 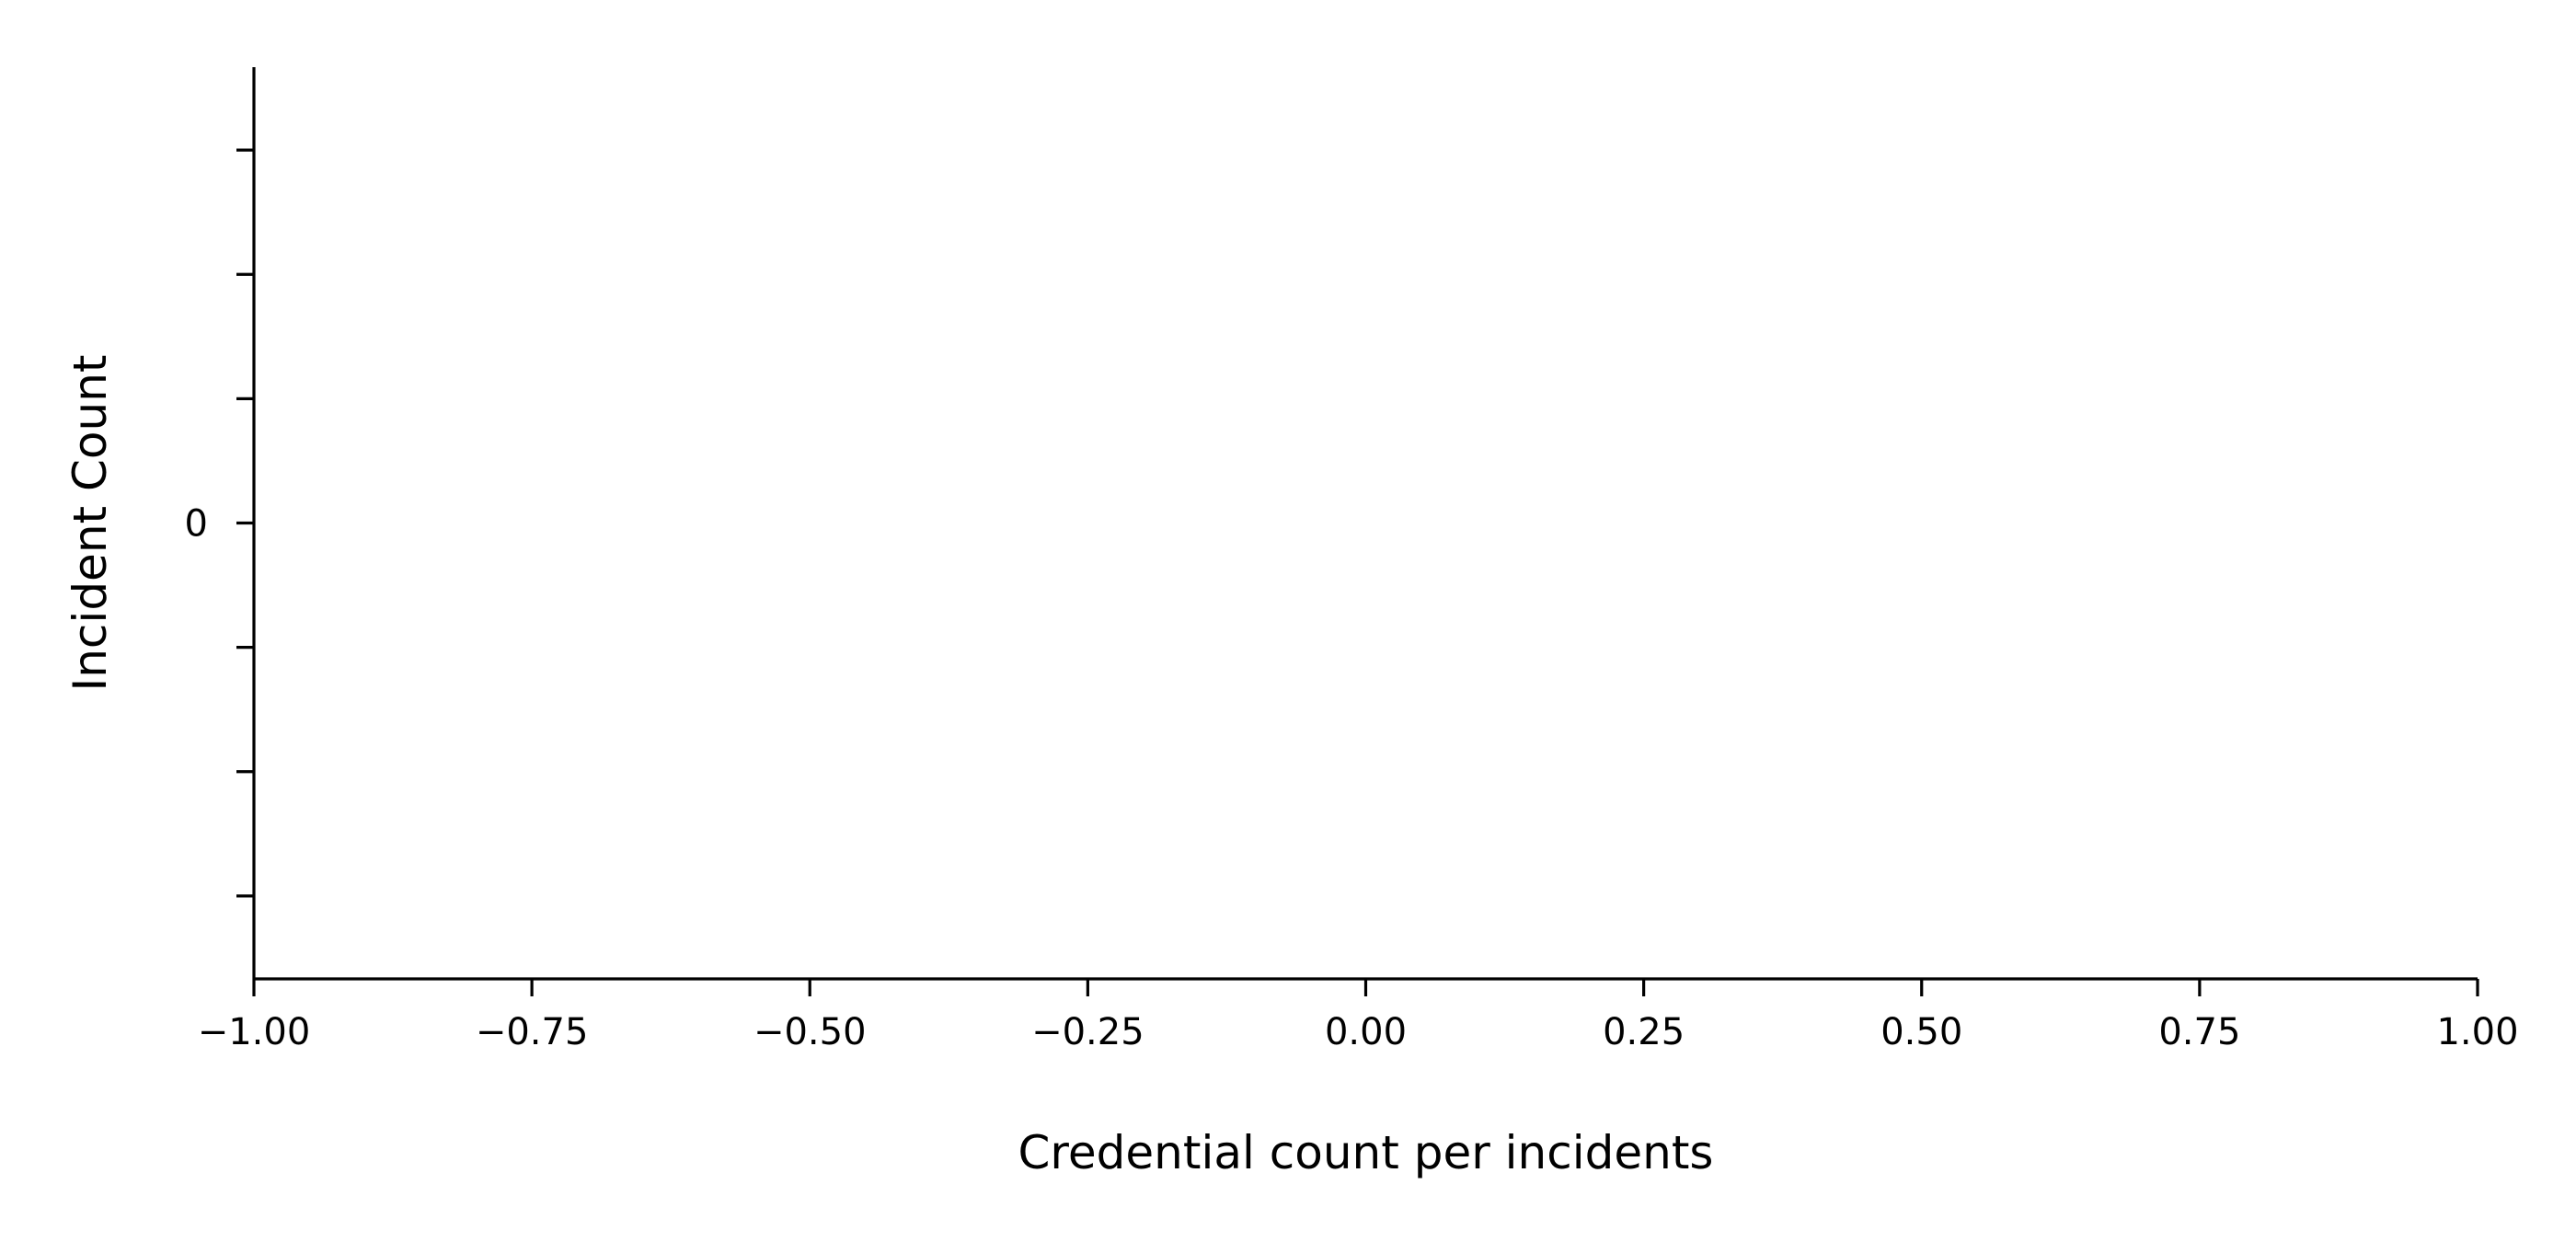 I want to click on x-tick-label: 0.50, so click(x=1921, y=1032).